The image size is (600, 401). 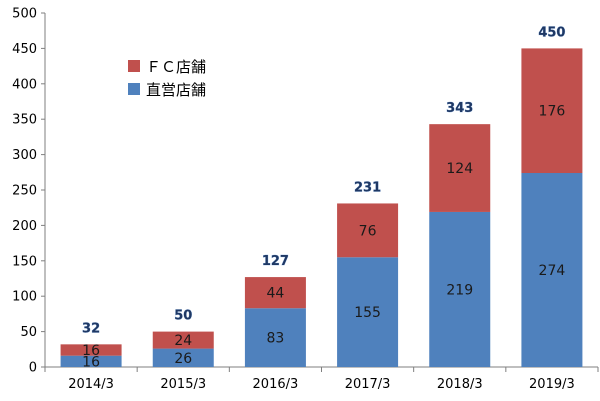 What do you see at coordinates (24, 49) in the screenshot?
I see `y-tick-label: 450` at bounding box center [24, 49].